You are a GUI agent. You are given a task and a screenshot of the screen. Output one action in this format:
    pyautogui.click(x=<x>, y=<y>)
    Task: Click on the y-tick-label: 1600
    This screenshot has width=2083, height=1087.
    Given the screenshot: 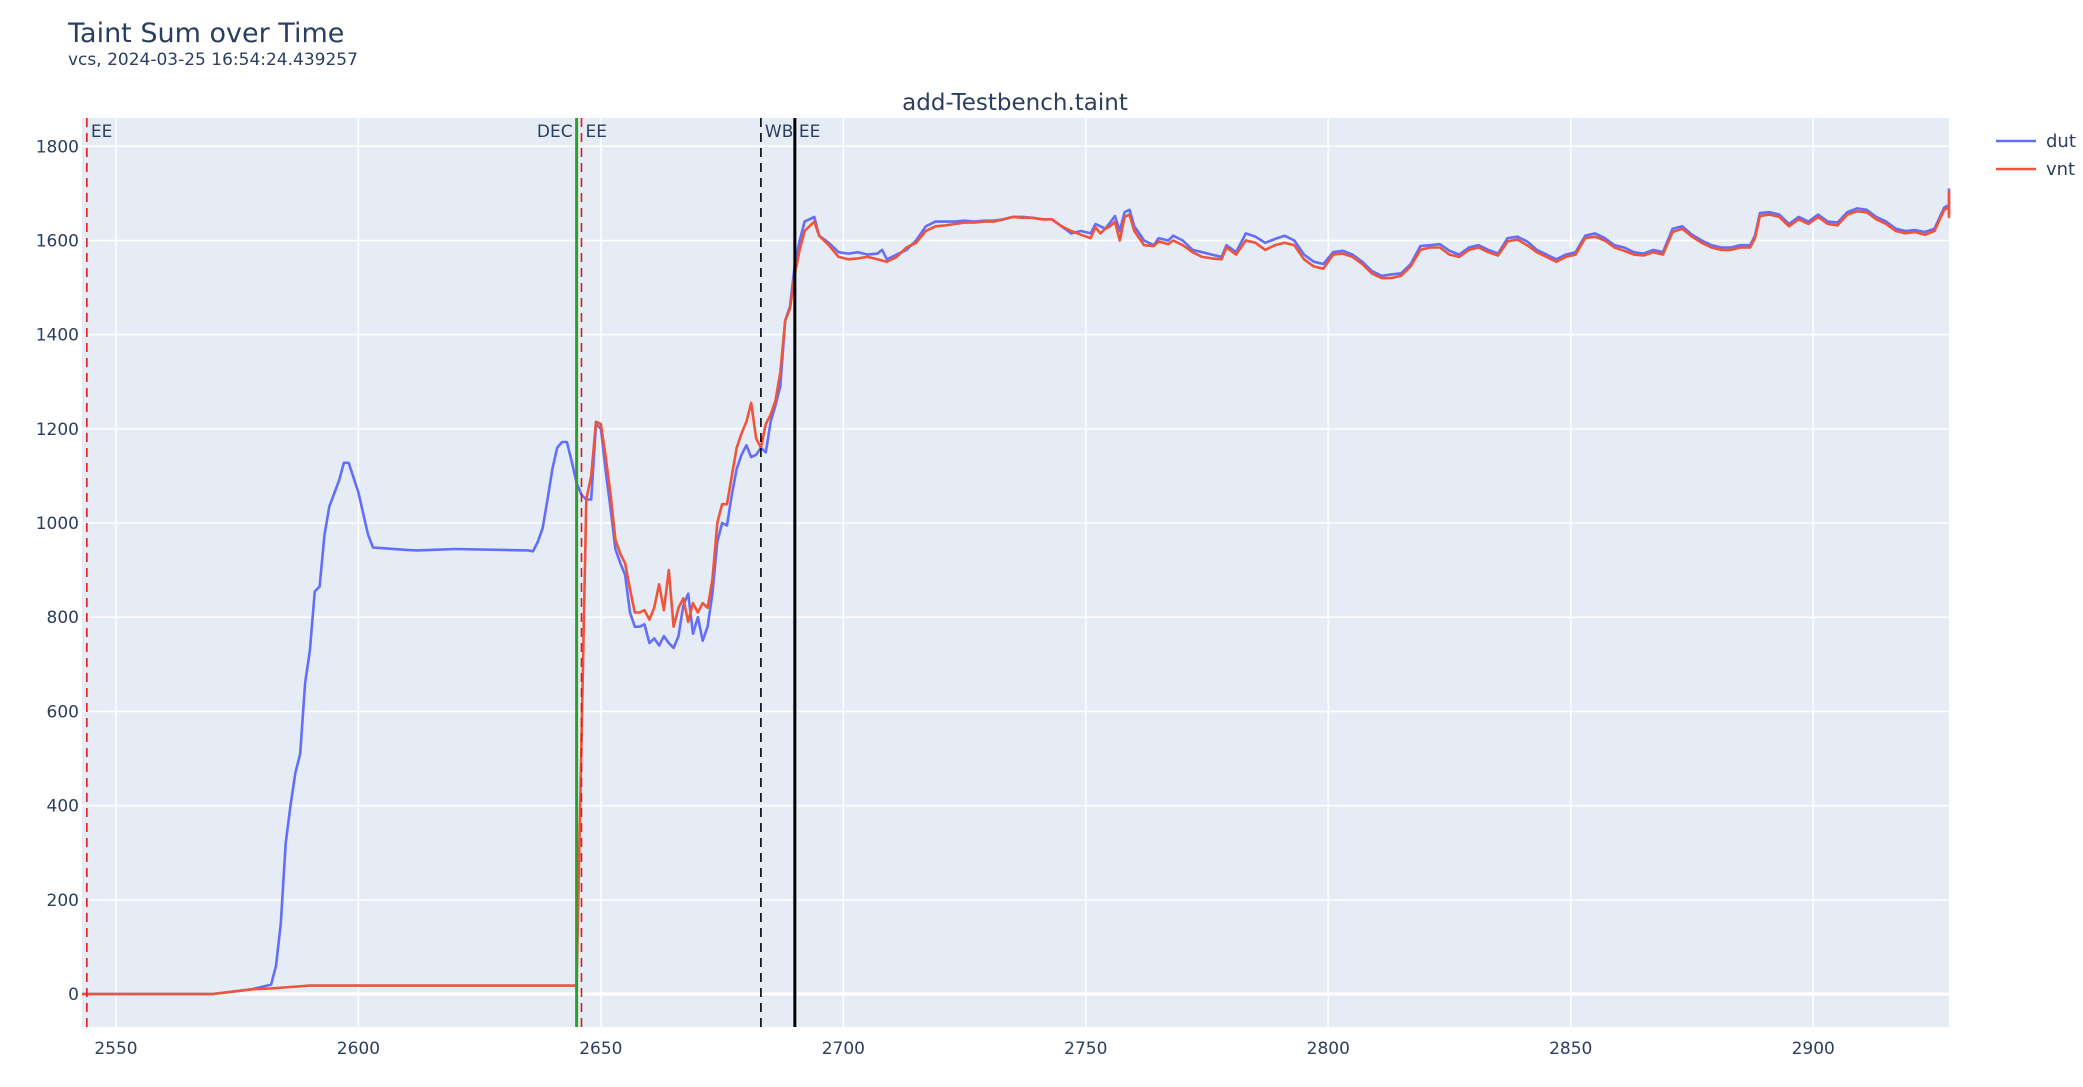 What is the action you would take?
    pyautogui.click(x=57, y=241)
    